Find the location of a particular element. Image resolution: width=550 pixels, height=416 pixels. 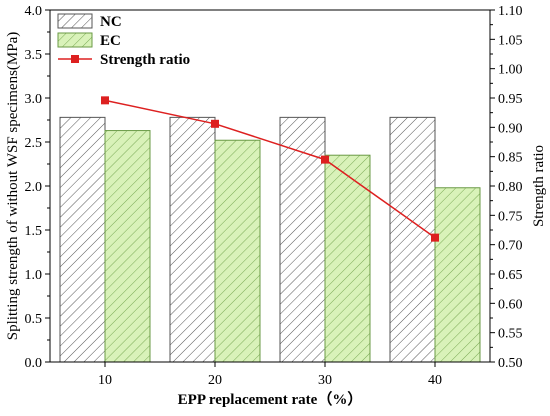

x-axis-ticks: 10 20 30 40 is located at coordinates (270, 375).